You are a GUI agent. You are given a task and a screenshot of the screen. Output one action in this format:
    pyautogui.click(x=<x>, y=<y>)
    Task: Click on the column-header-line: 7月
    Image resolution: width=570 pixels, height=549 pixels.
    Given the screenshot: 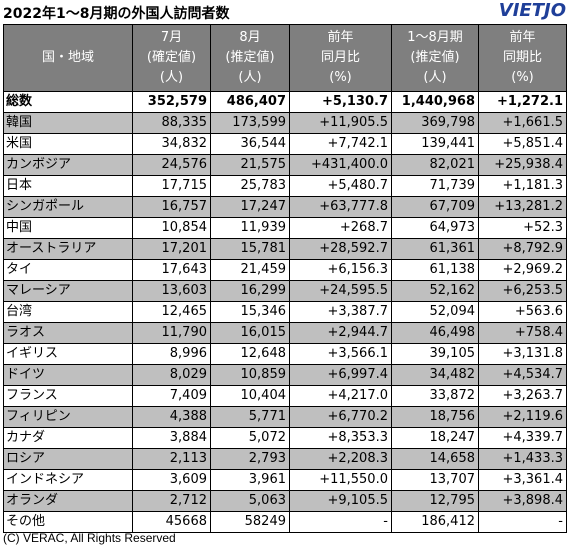 What is the action you would take?
    pyautogui.click(x=171, y=37)
    